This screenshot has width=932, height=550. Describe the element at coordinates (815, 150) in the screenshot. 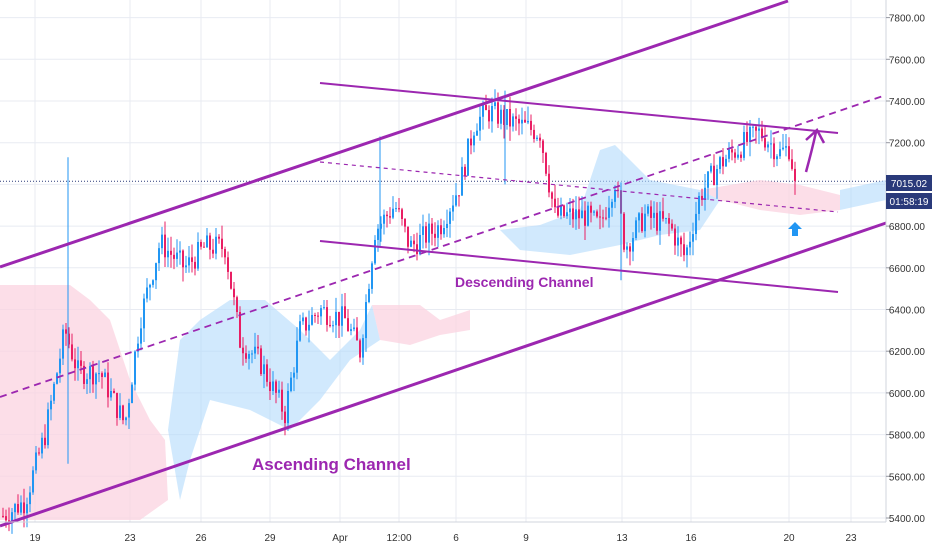

I see `purple-up-arrow-icon` at that location.